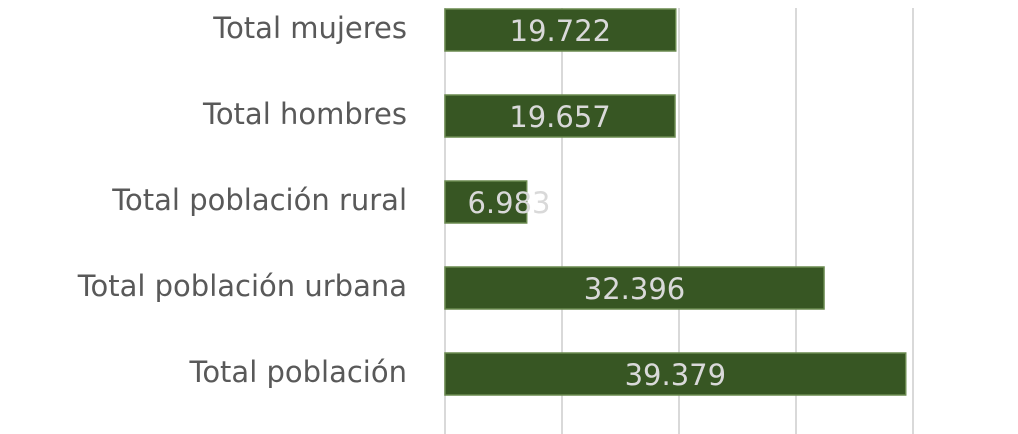 Image resolution: width=1018 pixels, height=434 pixels. I want to click on data-label: 19.722, so click(560, 31).